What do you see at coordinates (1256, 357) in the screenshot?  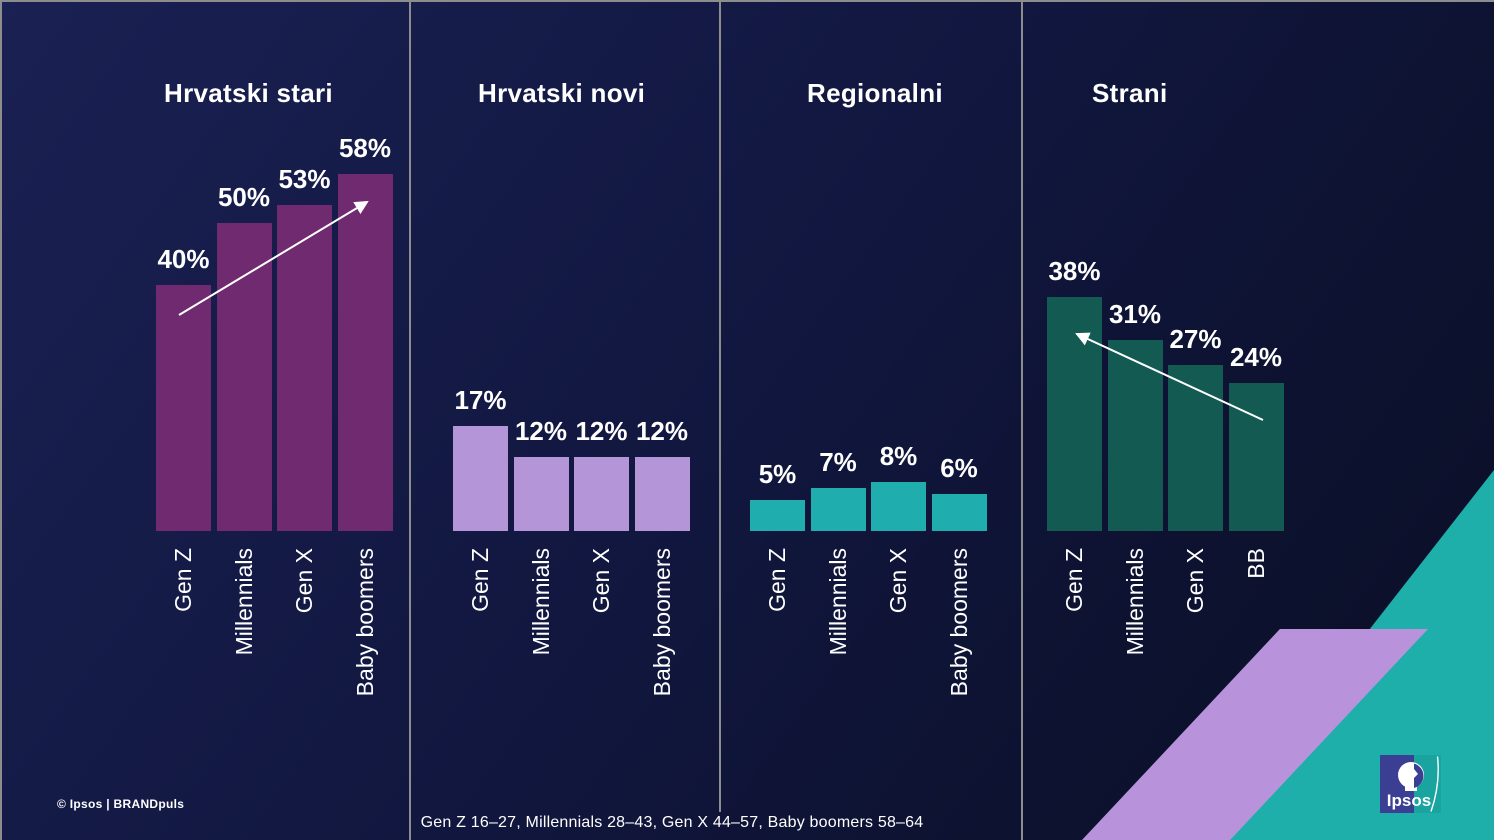 I see `bar-value-label: 24%` at bounding box center [1256, 357].